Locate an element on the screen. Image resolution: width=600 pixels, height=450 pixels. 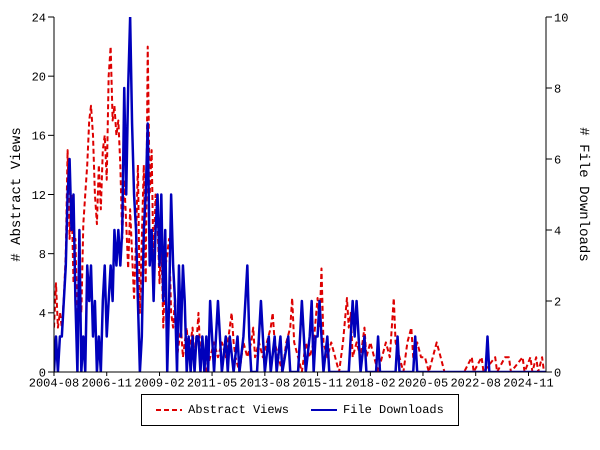
x-tick-label: 2006-11 is located at coordinates (107, 383).